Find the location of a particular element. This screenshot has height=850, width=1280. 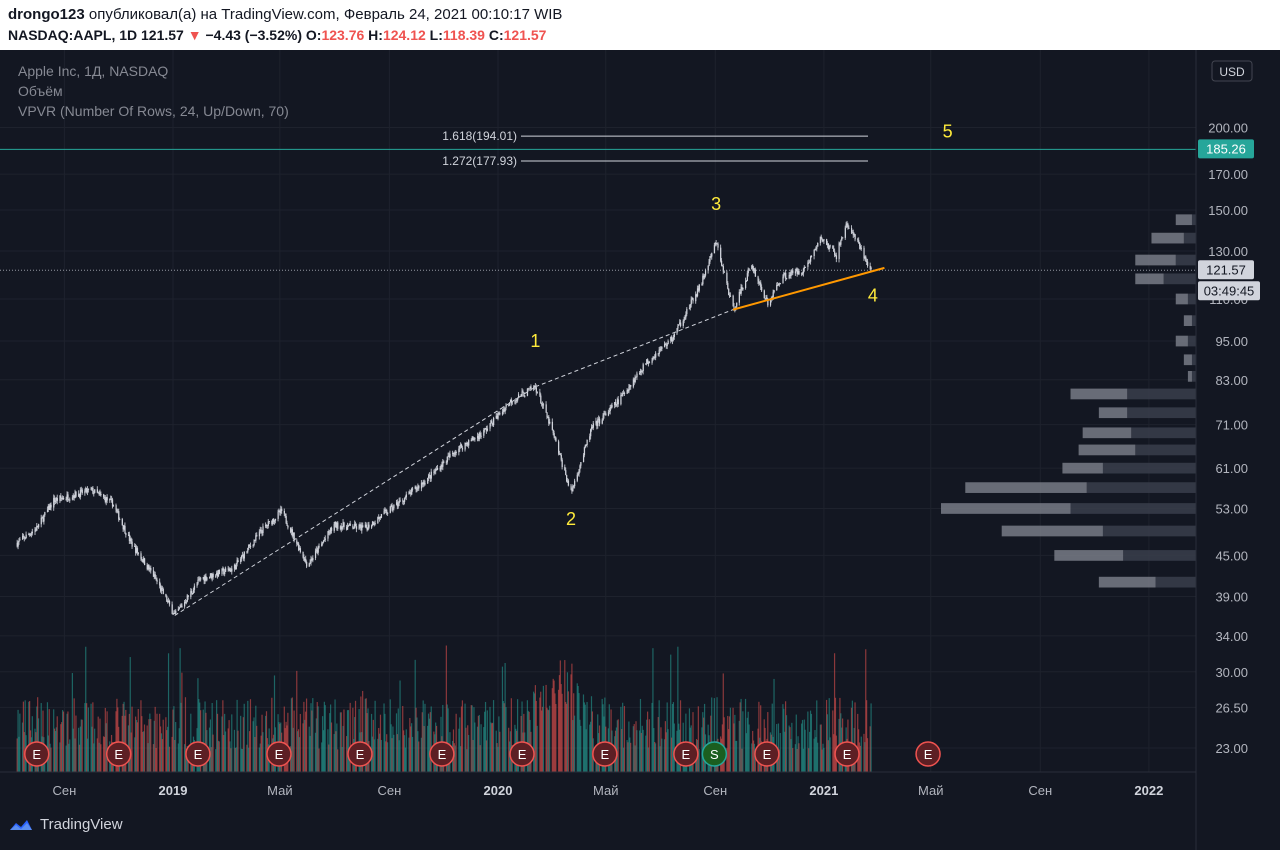

horizontal-line-price-badge-bg is located at coordinates (1226, 149).